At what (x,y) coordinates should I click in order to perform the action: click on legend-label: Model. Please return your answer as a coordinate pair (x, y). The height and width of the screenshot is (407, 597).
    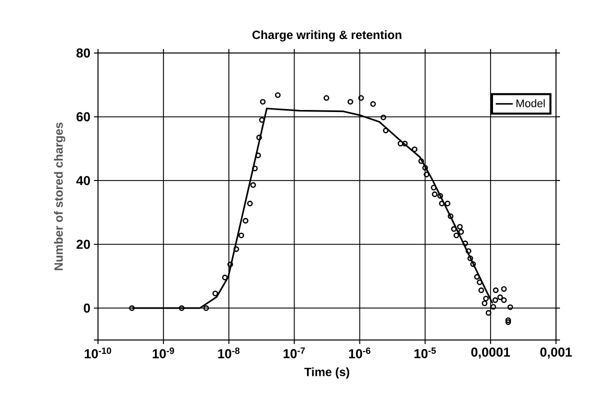
    Looking at the image, I should click on (530, 103).